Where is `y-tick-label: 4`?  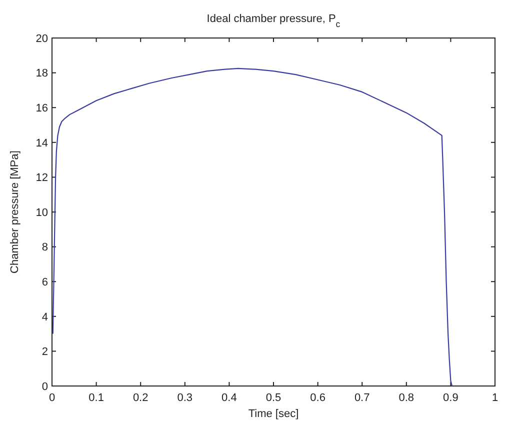 y-tick-label: 4 is located at coordinates (45, 317).